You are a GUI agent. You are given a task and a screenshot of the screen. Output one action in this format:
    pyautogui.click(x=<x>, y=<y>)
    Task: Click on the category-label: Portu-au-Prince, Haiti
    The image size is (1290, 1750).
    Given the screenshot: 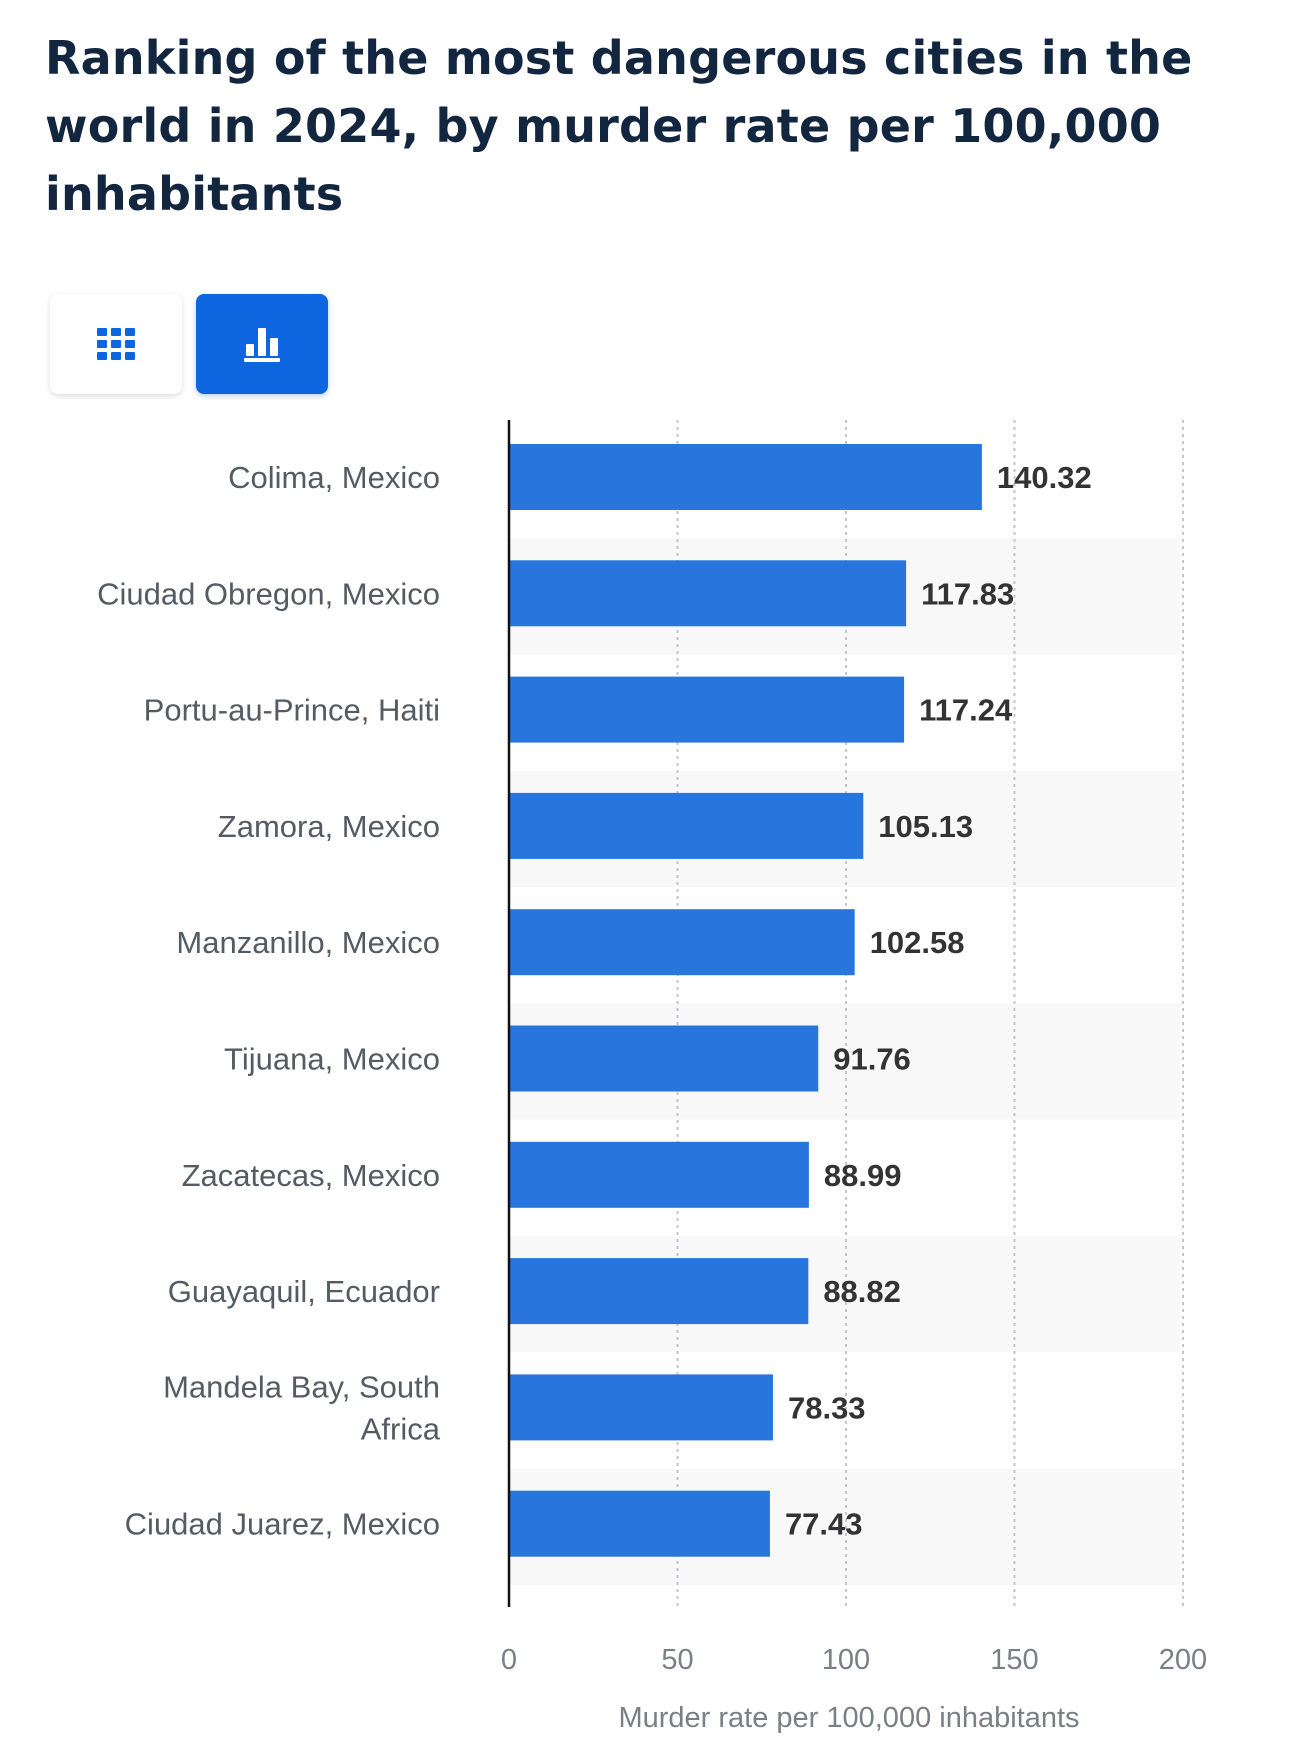 What is the action you would take?
    pyautogui.click(x=292, y=710)
    